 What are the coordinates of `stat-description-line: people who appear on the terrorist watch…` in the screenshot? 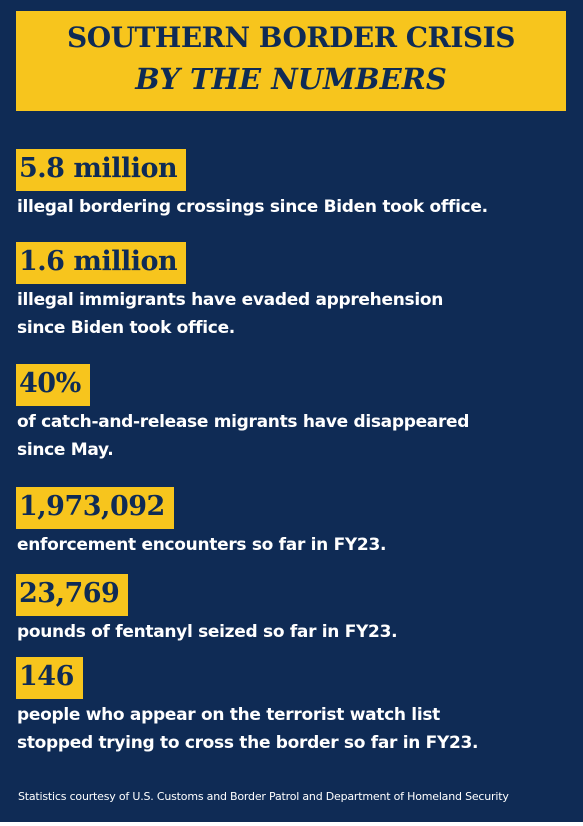 It's located at (228, 715).